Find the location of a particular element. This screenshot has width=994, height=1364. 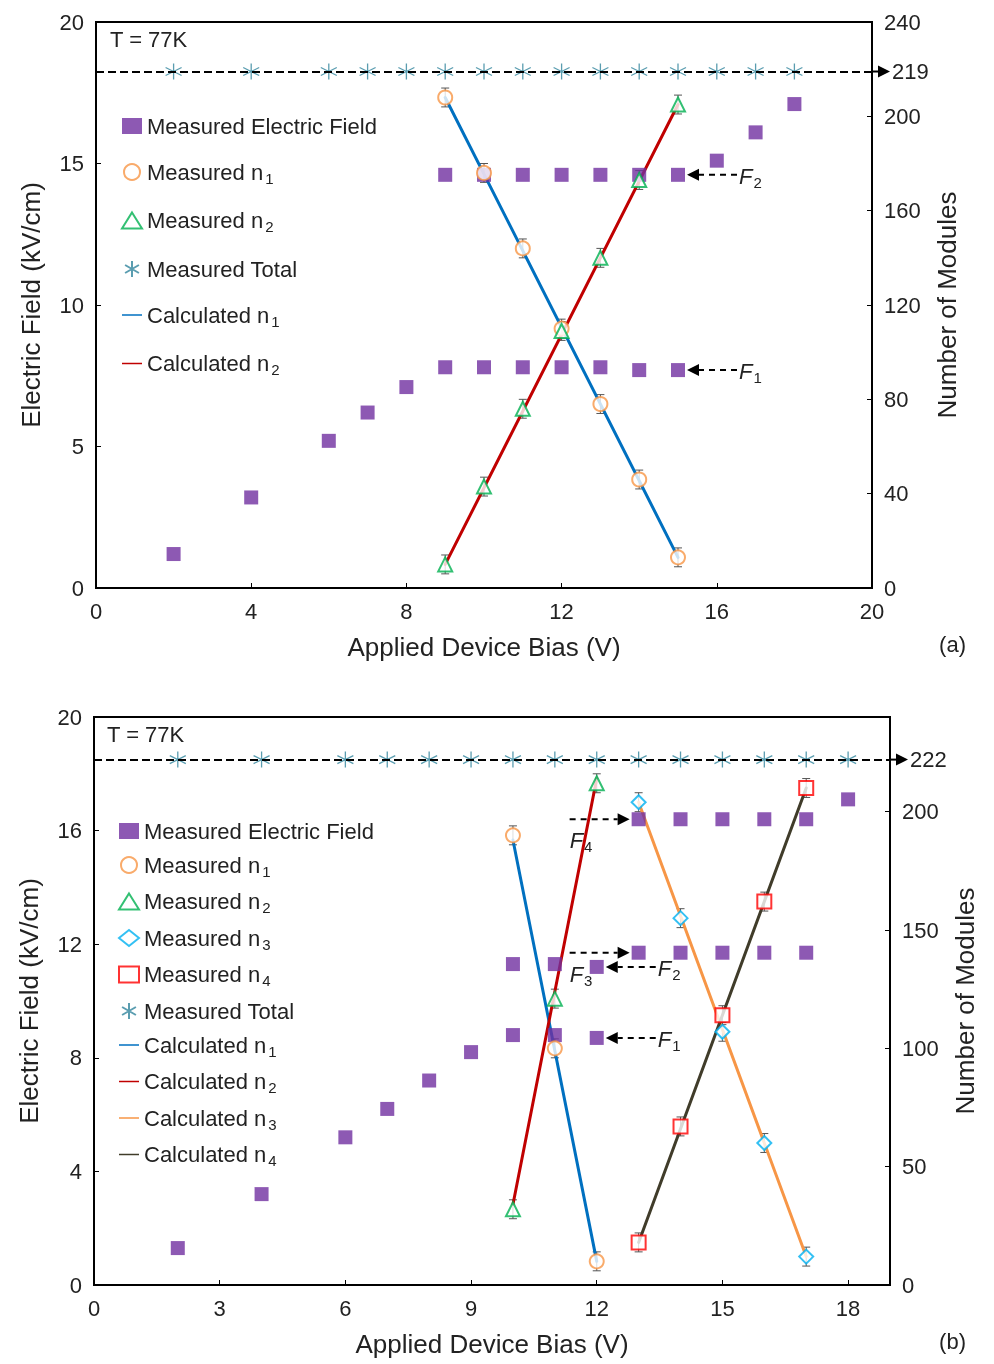

y-tick-label: 12 is located at coordinates (69, 944).